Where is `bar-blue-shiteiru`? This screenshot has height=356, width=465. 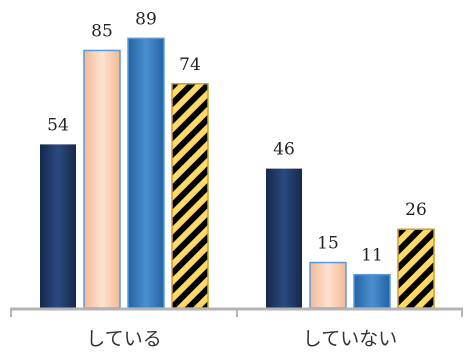
bar-blue-shiteiru is located at coordinates (146, 173).